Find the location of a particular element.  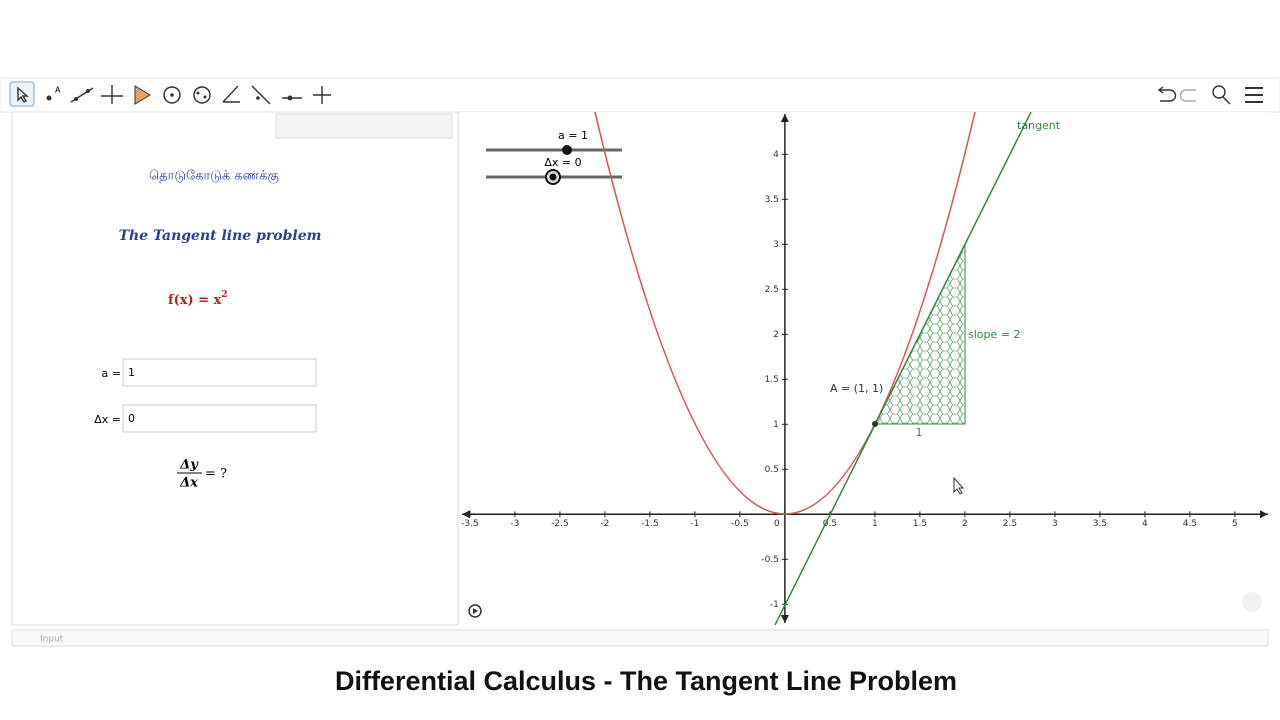

x-tick-label: -2 is located at coordinates (604, 524).